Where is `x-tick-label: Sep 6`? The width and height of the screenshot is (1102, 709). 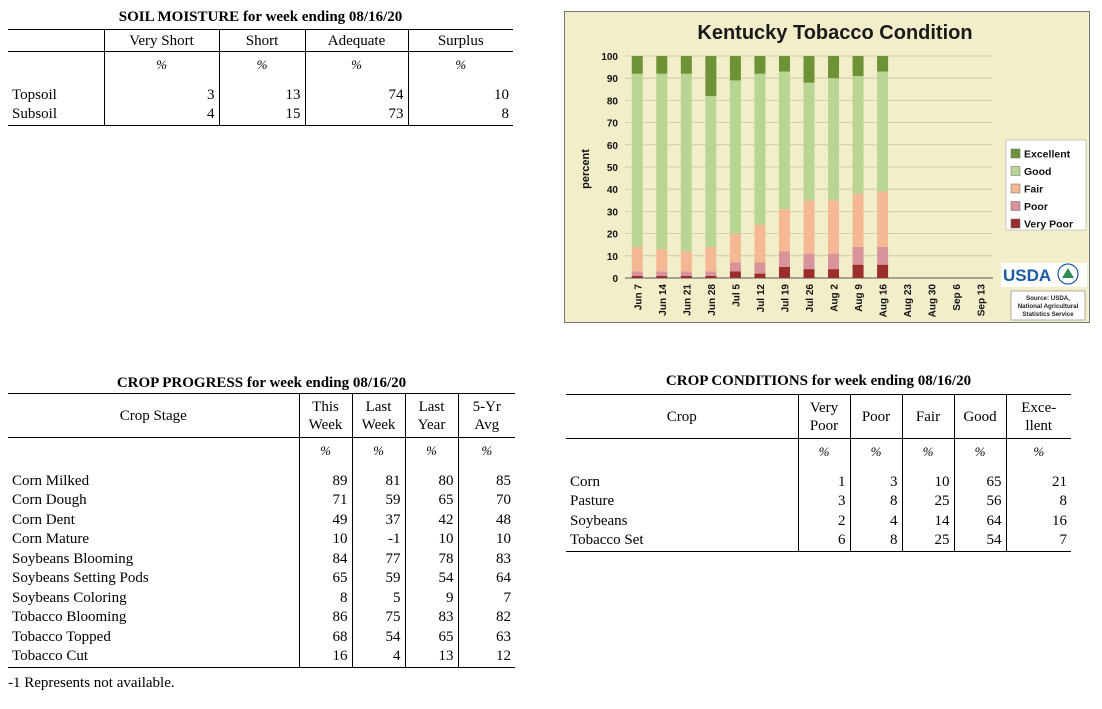 x-tick-label: Sep 6 is located at coordinates (957, 297).